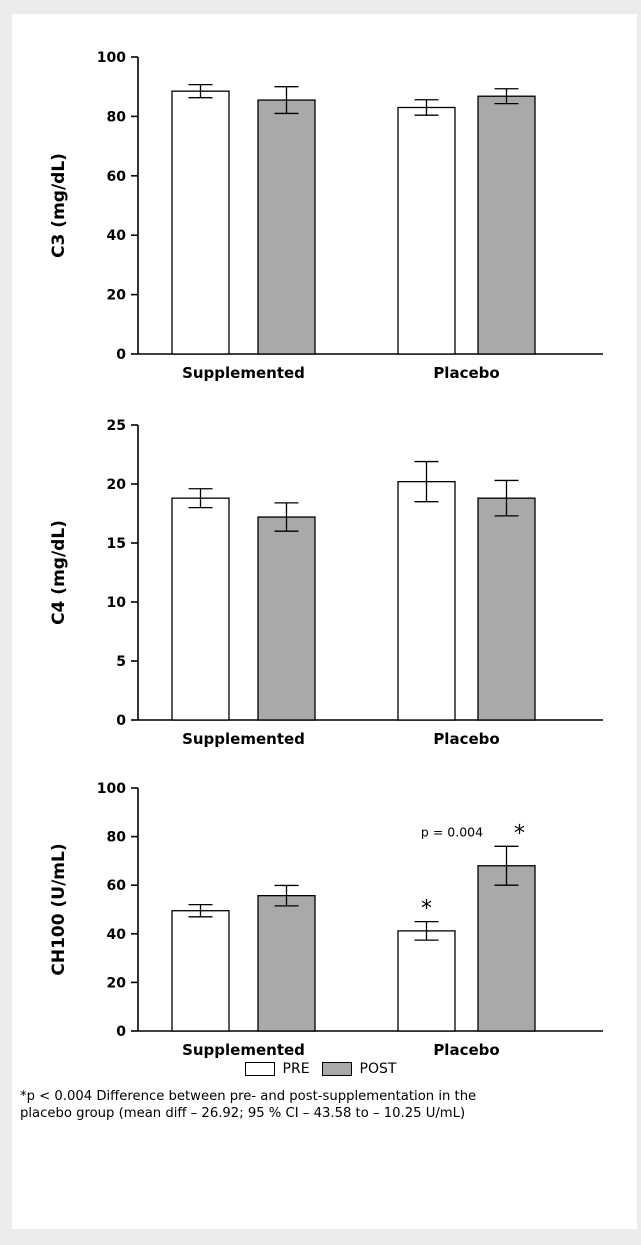 The image size is (641, 1245). I want to click on y-axis-label: C4 (mg/dL), so click(59, 572).